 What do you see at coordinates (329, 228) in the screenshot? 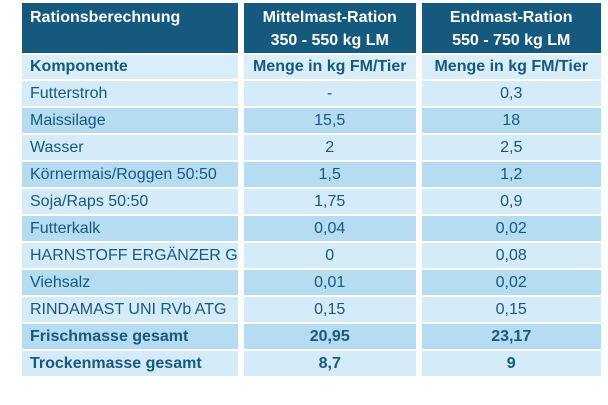
I see `mittelmast-value-cell: 0,04` at bounding box center [329, 228].